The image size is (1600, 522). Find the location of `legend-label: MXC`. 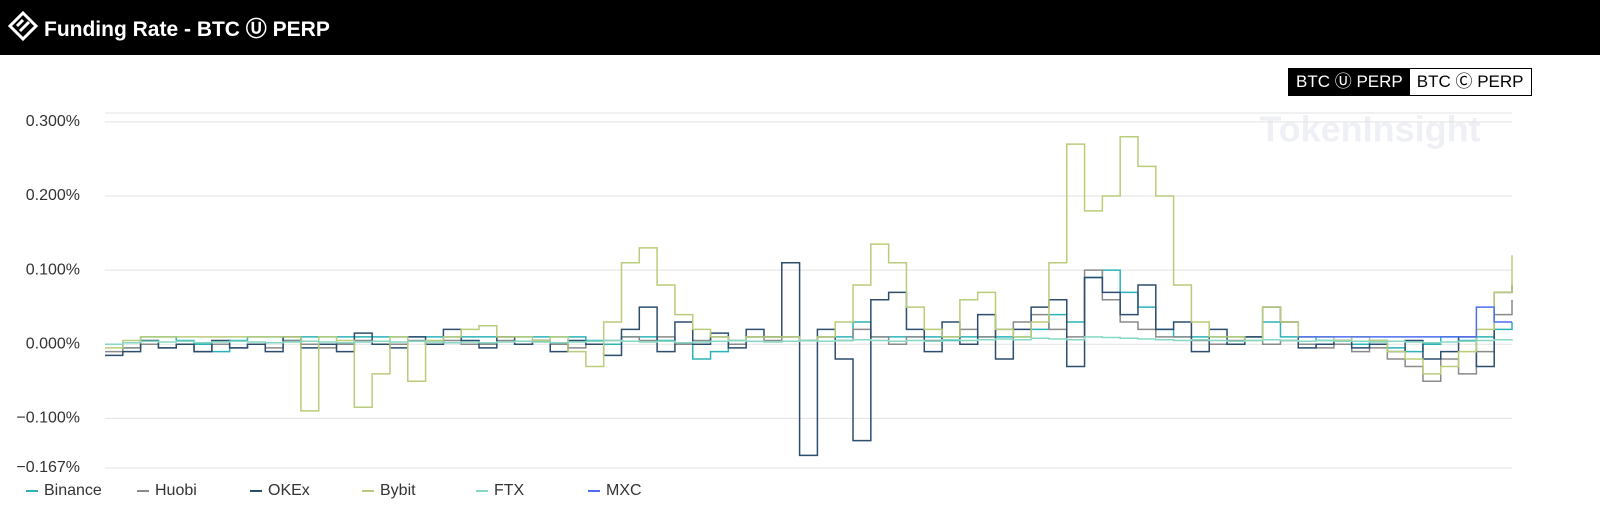

legend-label: MXC is located at coordinates (624, 490).